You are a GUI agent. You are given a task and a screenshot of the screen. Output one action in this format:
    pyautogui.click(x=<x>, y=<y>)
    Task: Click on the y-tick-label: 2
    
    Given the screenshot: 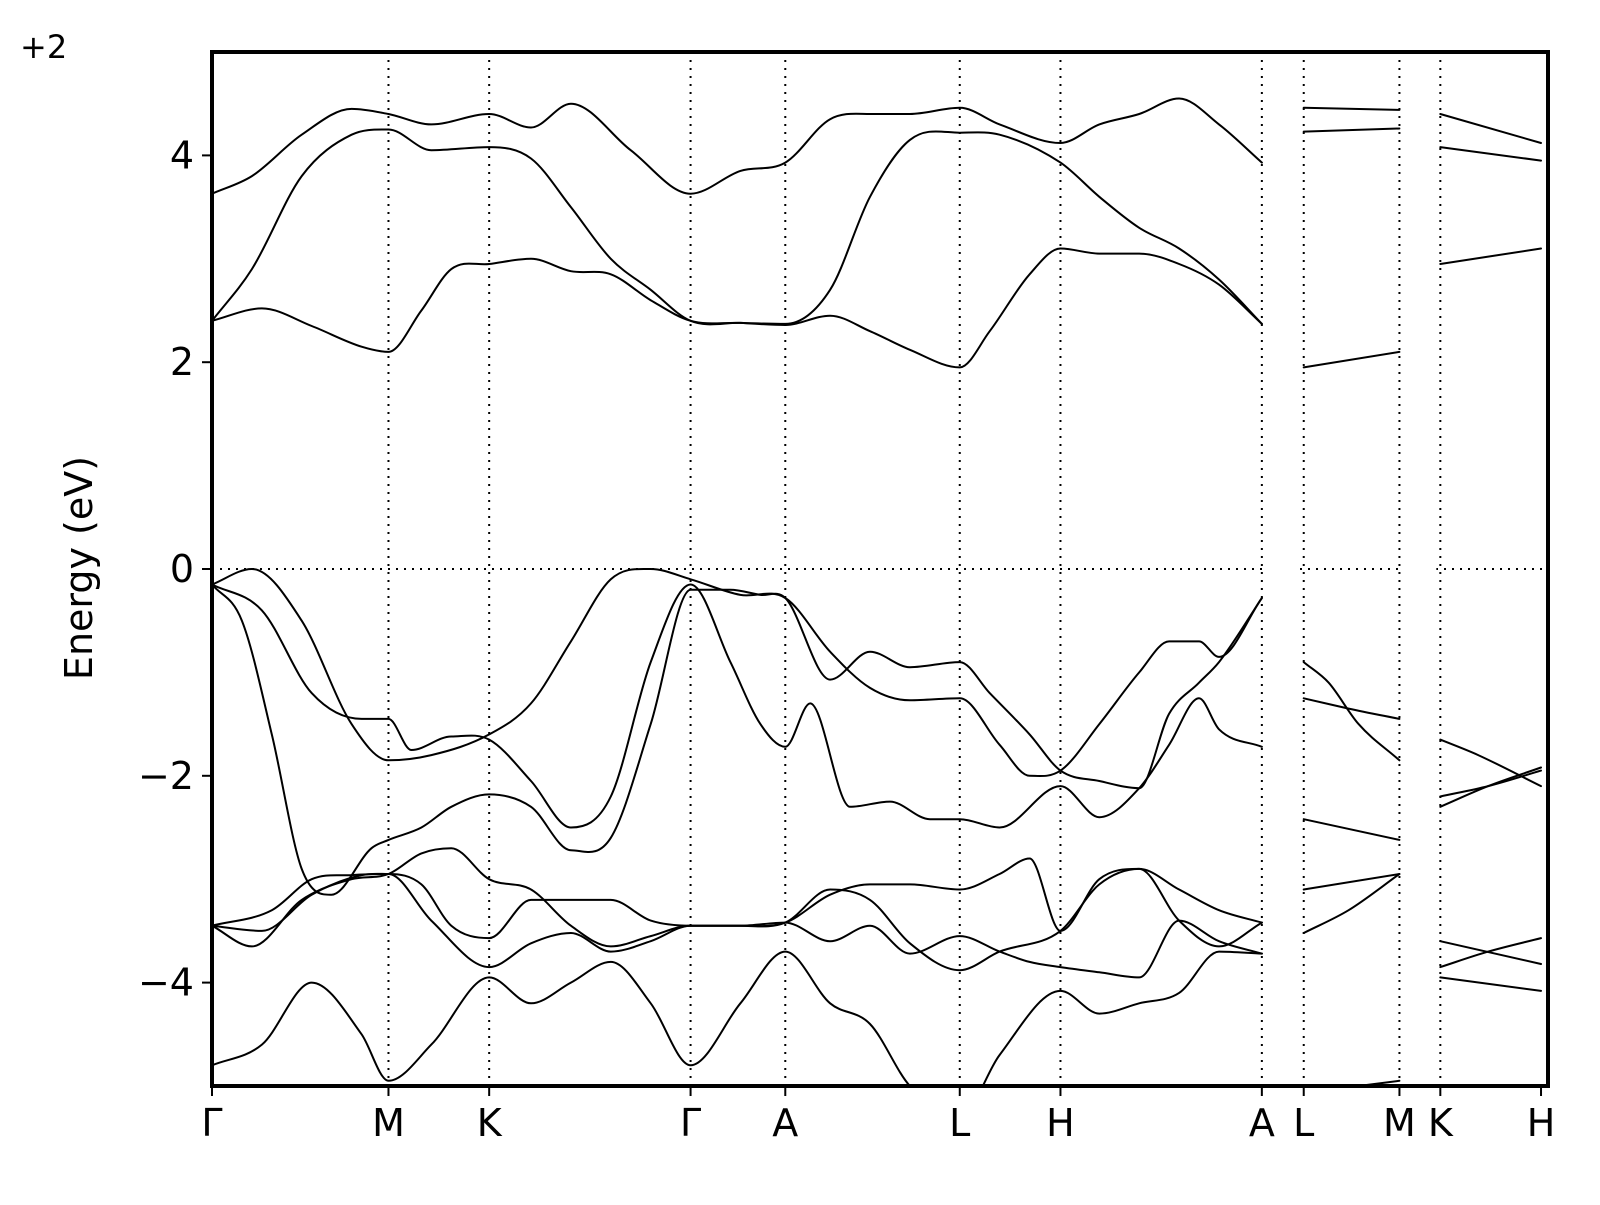 What is the action you would take?
    pyautogui.click(x=182, y=362)
    